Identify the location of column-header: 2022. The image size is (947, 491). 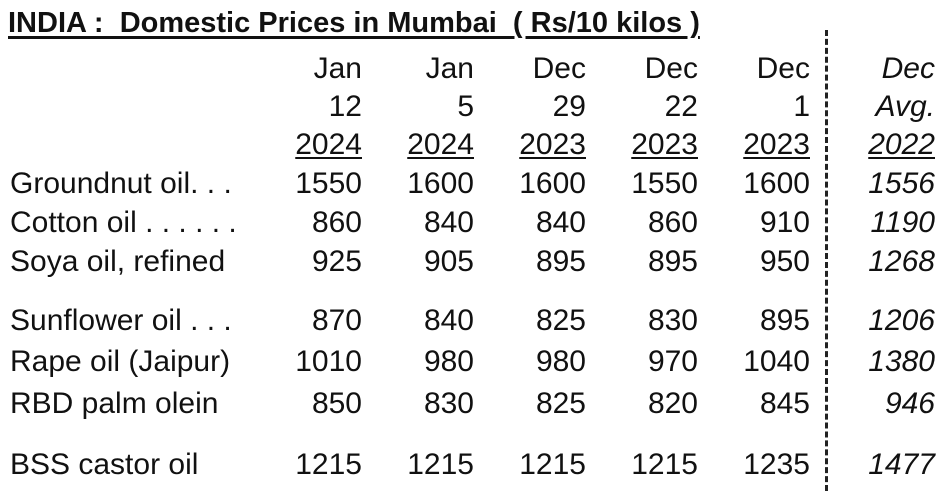
(901, 144).